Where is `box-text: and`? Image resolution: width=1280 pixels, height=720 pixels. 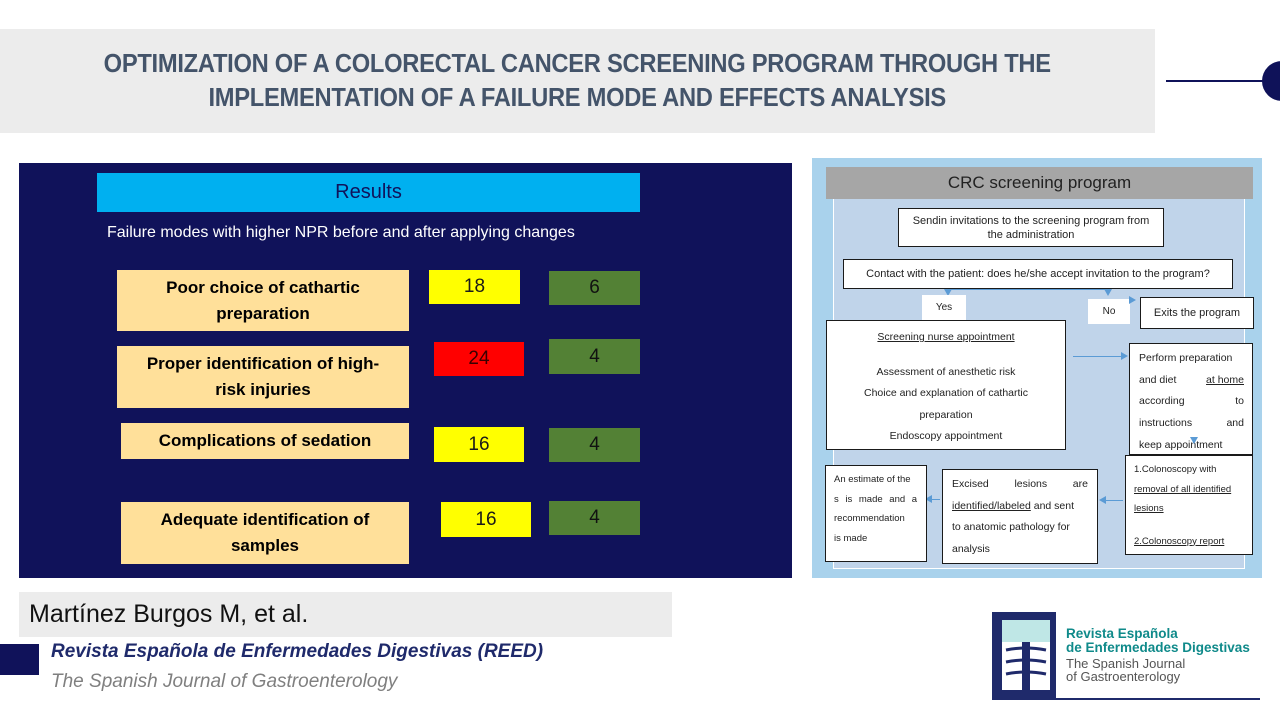
box-text: and is located at coordinates (1235, 423).